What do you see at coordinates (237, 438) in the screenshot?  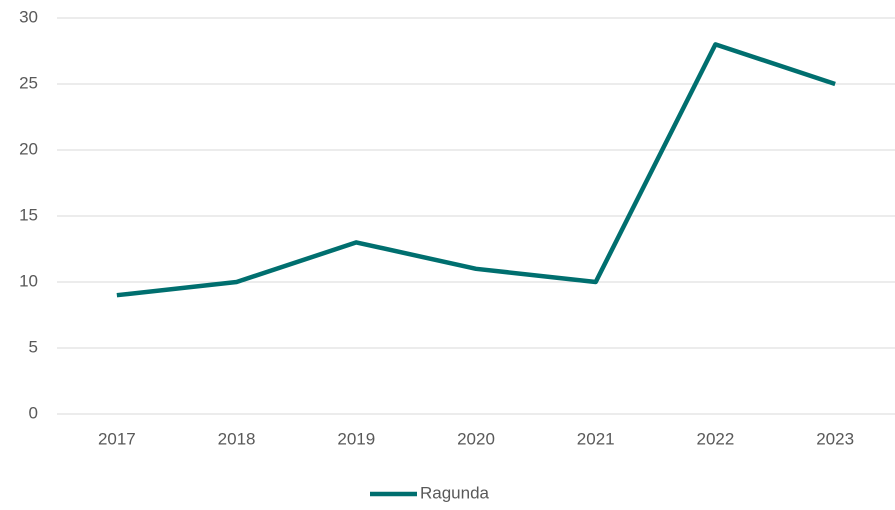 I see `x-tick-label: 2018` at bounding box center [237, 438].